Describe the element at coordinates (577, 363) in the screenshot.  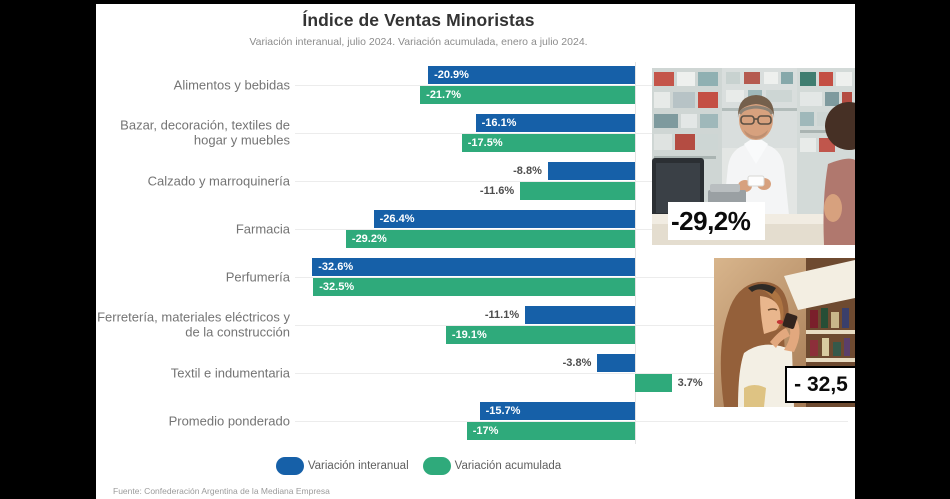
I see `bar-value-label: -3.8%` at that location.